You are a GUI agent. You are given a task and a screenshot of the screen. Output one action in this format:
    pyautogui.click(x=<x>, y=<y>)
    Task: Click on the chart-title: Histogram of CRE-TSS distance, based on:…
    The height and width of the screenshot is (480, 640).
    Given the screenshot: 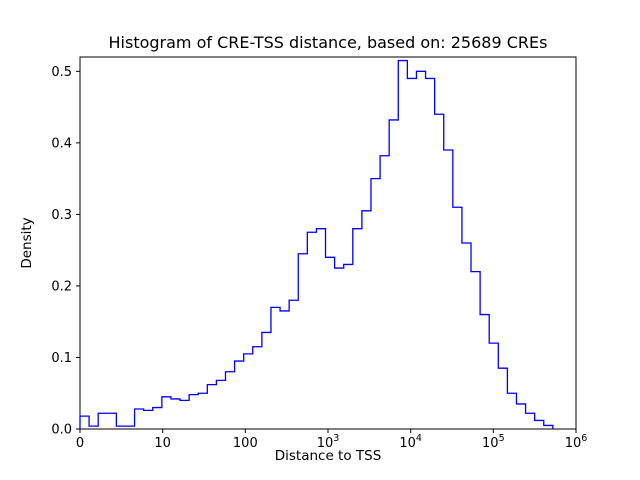 What is the action you would take?
    pyautogui.click(x=328, y=42)
    